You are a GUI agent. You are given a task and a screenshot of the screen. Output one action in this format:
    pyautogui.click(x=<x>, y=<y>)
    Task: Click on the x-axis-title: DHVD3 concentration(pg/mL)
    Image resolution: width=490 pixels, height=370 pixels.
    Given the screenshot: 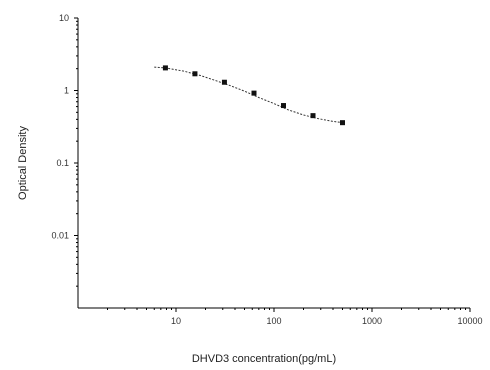 What is the action you would take?
    pyautogui.click(x=264, y=359)
    